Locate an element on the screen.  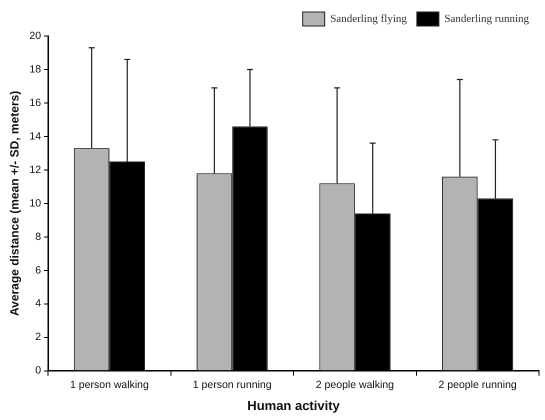
y-tick-label: 20 is located at coordinates (35, 36).